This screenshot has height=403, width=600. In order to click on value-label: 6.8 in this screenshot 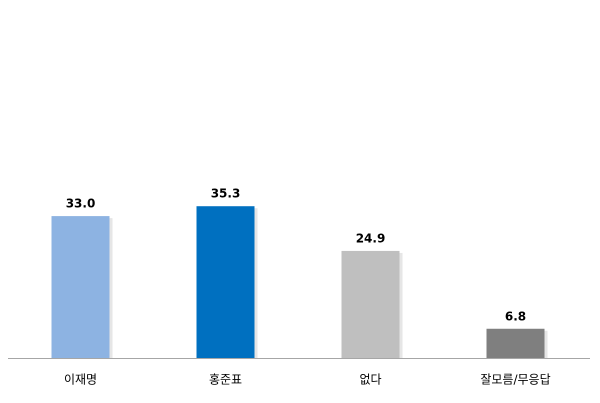, I will do `click(515, 316)`.